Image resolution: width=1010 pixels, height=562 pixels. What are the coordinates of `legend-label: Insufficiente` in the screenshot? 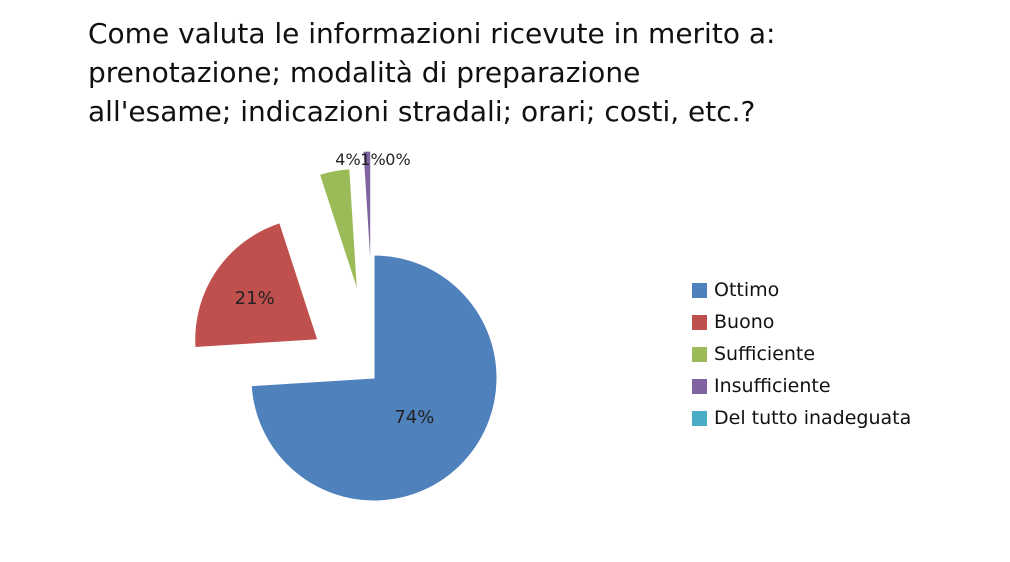 It's located at (772, 386).